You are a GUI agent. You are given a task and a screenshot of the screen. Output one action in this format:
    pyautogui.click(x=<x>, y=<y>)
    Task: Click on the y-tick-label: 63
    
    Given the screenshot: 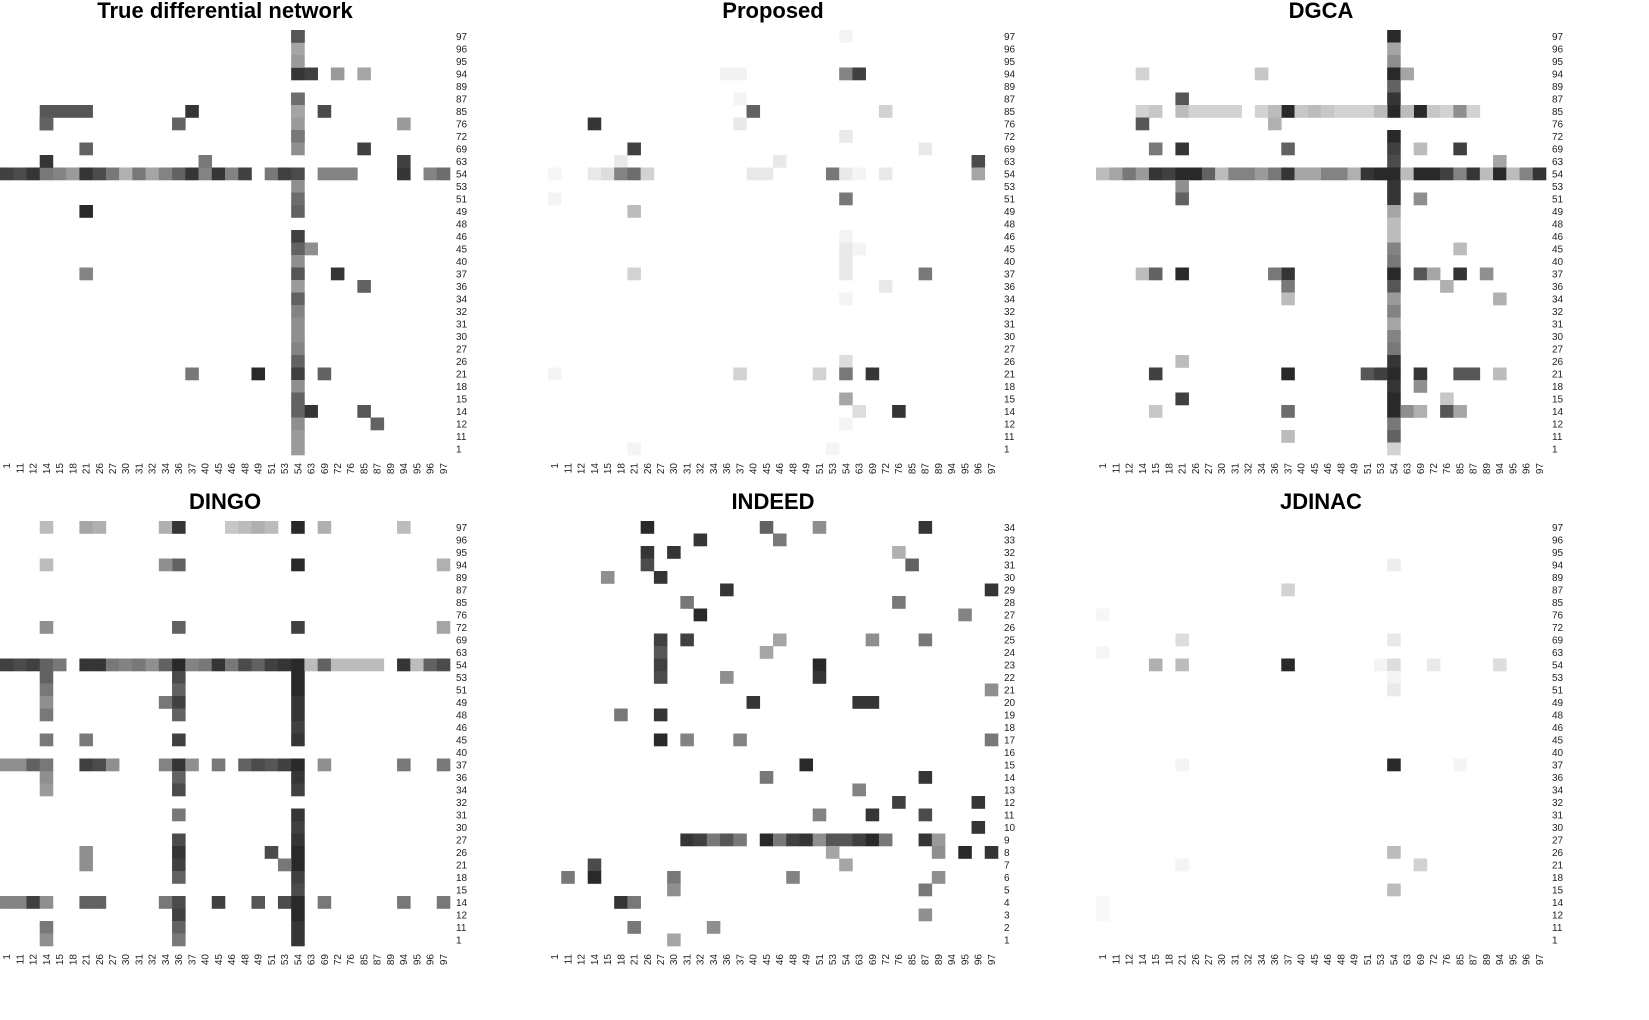 What is the action you would take?
    pyautogui.click(x=462, y=162)
    